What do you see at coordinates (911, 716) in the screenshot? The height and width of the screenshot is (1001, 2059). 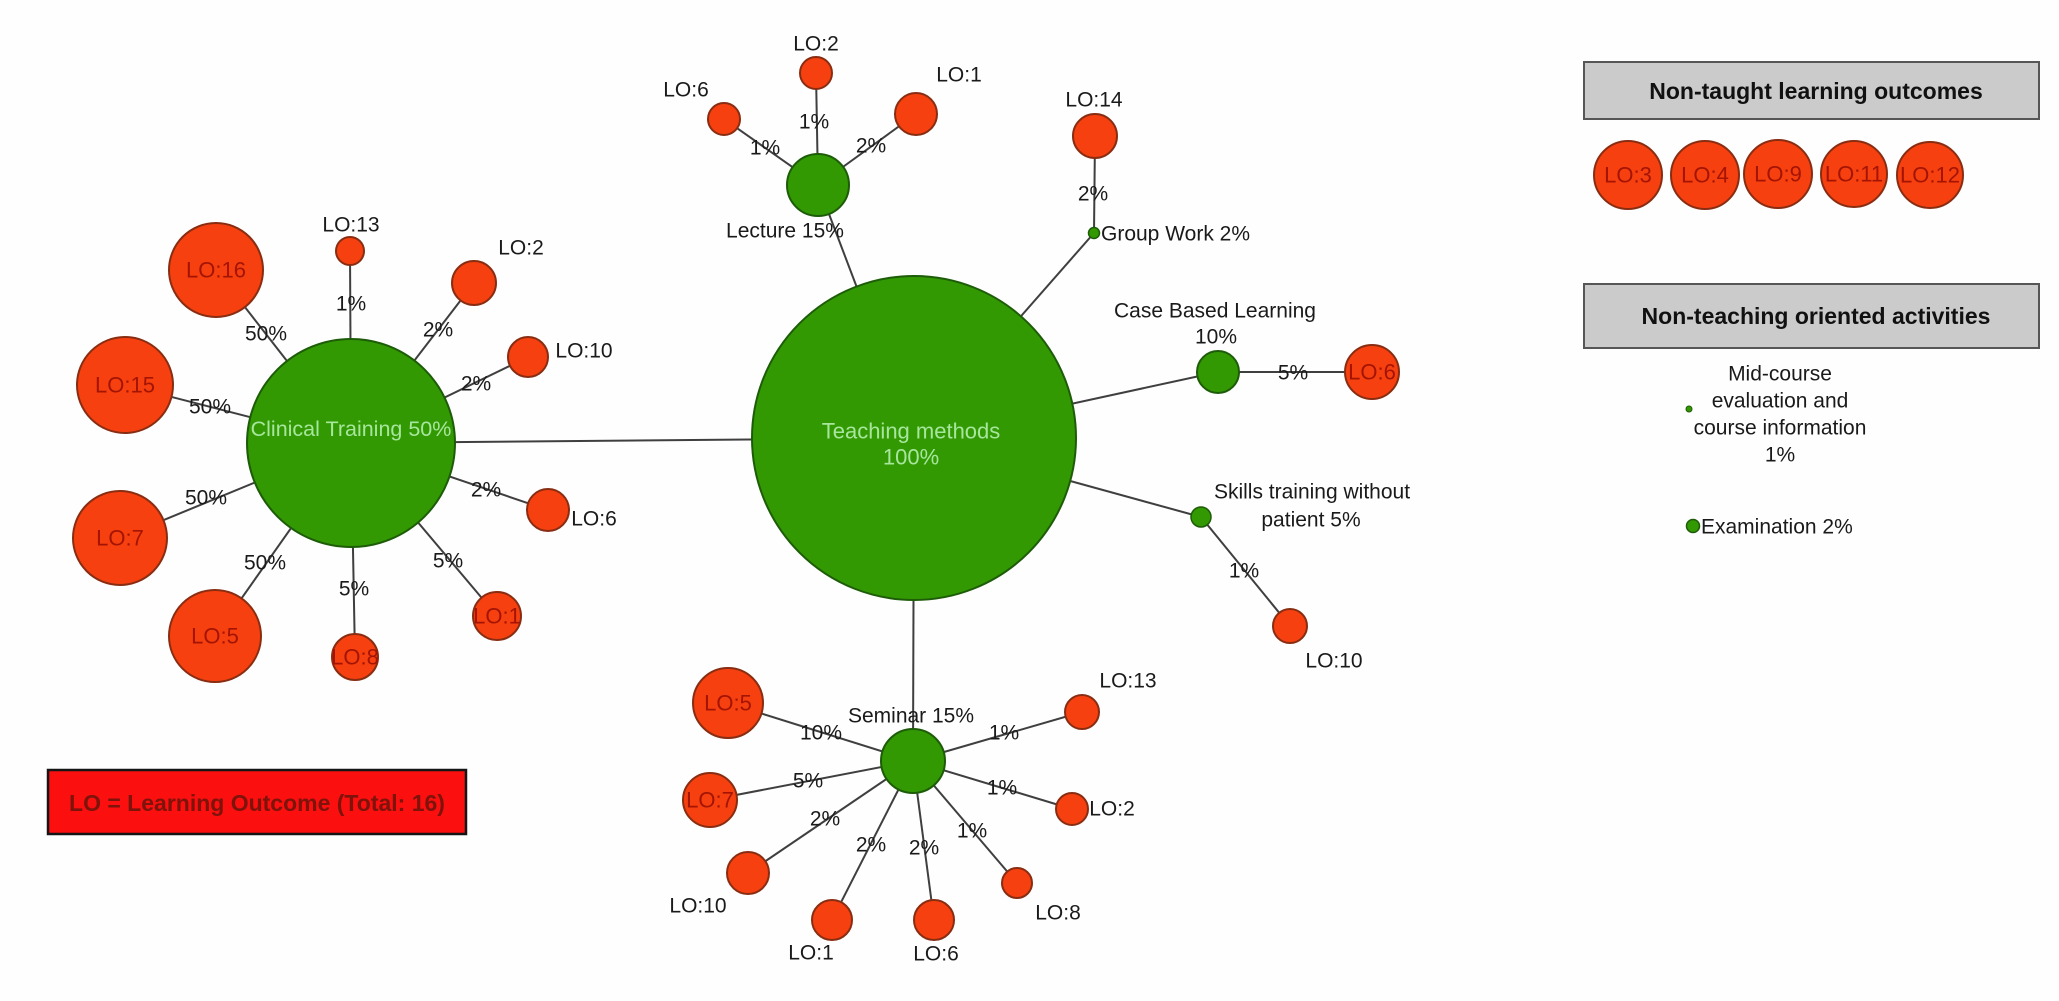 I see `svg-text: Seminar 15%` at bounding box center [911, 716].